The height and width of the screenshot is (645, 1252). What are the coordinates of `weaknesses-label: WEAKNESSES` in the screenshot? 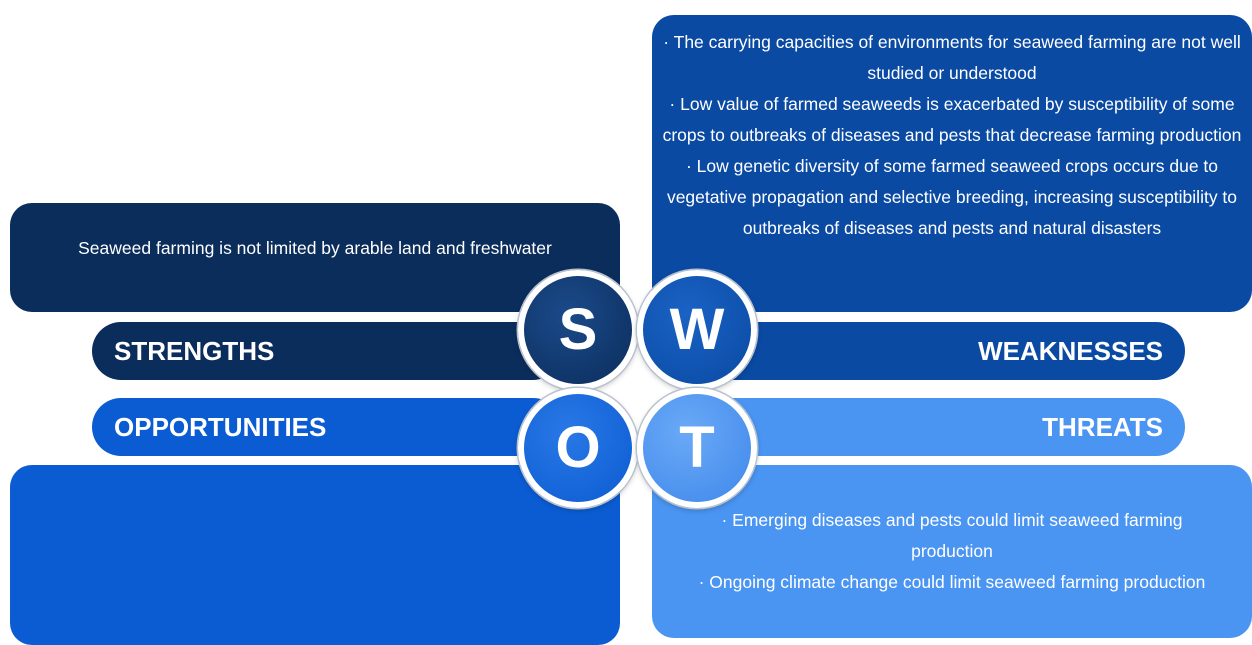 It's located at (1070, 351).